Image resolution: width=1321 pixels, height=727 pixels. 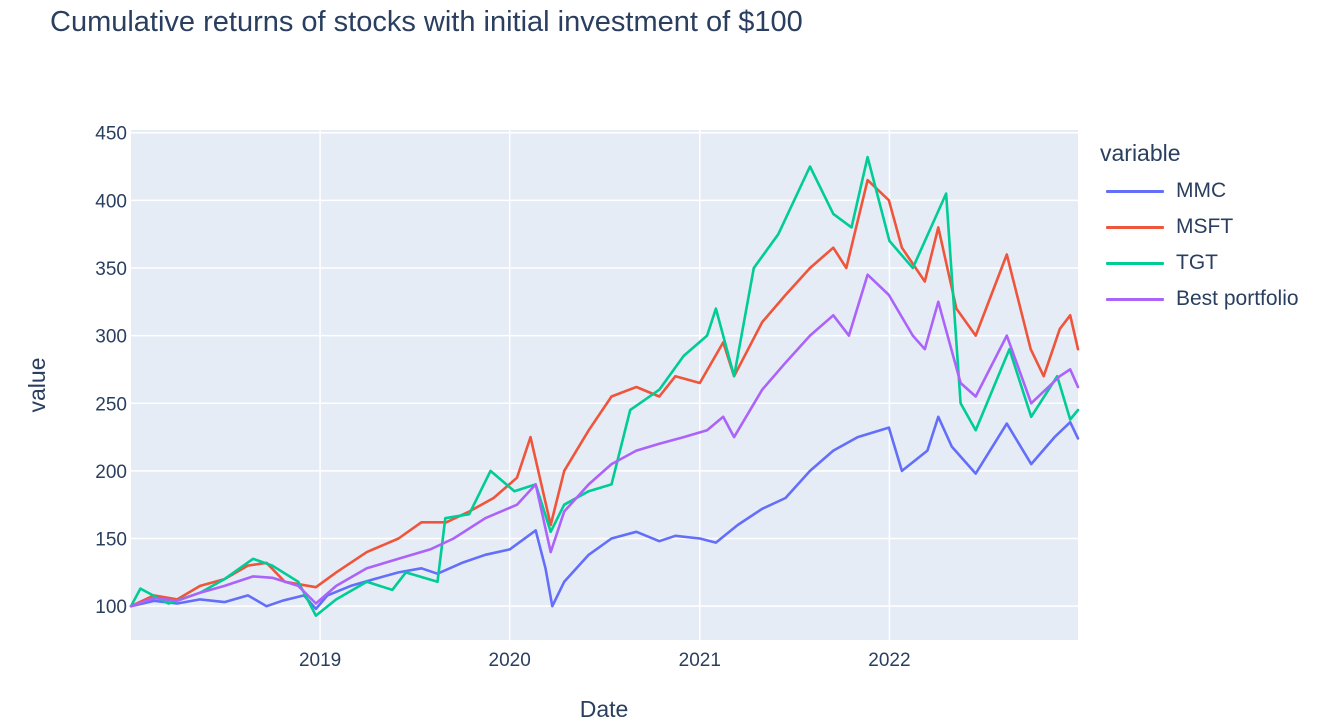 What do you see at coordinates (604, 709) in the screenshot?
I see `x-axis-title: Date` at bounding box center [604, 709].